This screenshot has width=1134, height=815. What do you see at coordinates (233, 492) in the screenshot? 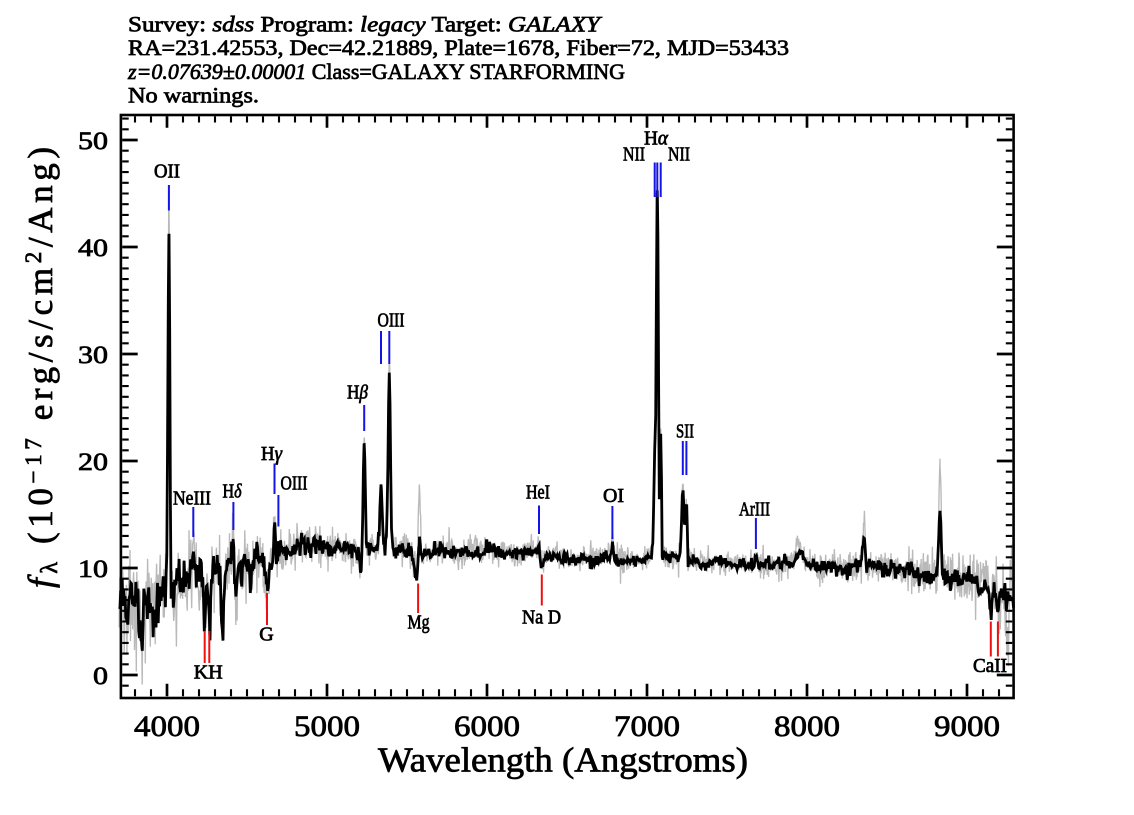
I see `svg-text: Hδ` at bounding box center [233, 492].